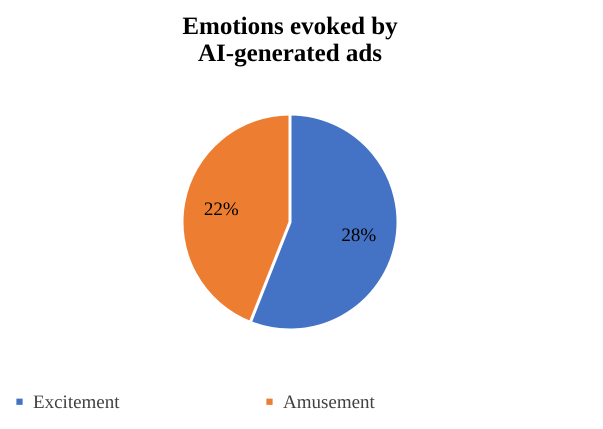  What do you see at coordinates (329, 402) in the screenshot?
I see `legend-label: Amusement` at bounding box center [329, 402].